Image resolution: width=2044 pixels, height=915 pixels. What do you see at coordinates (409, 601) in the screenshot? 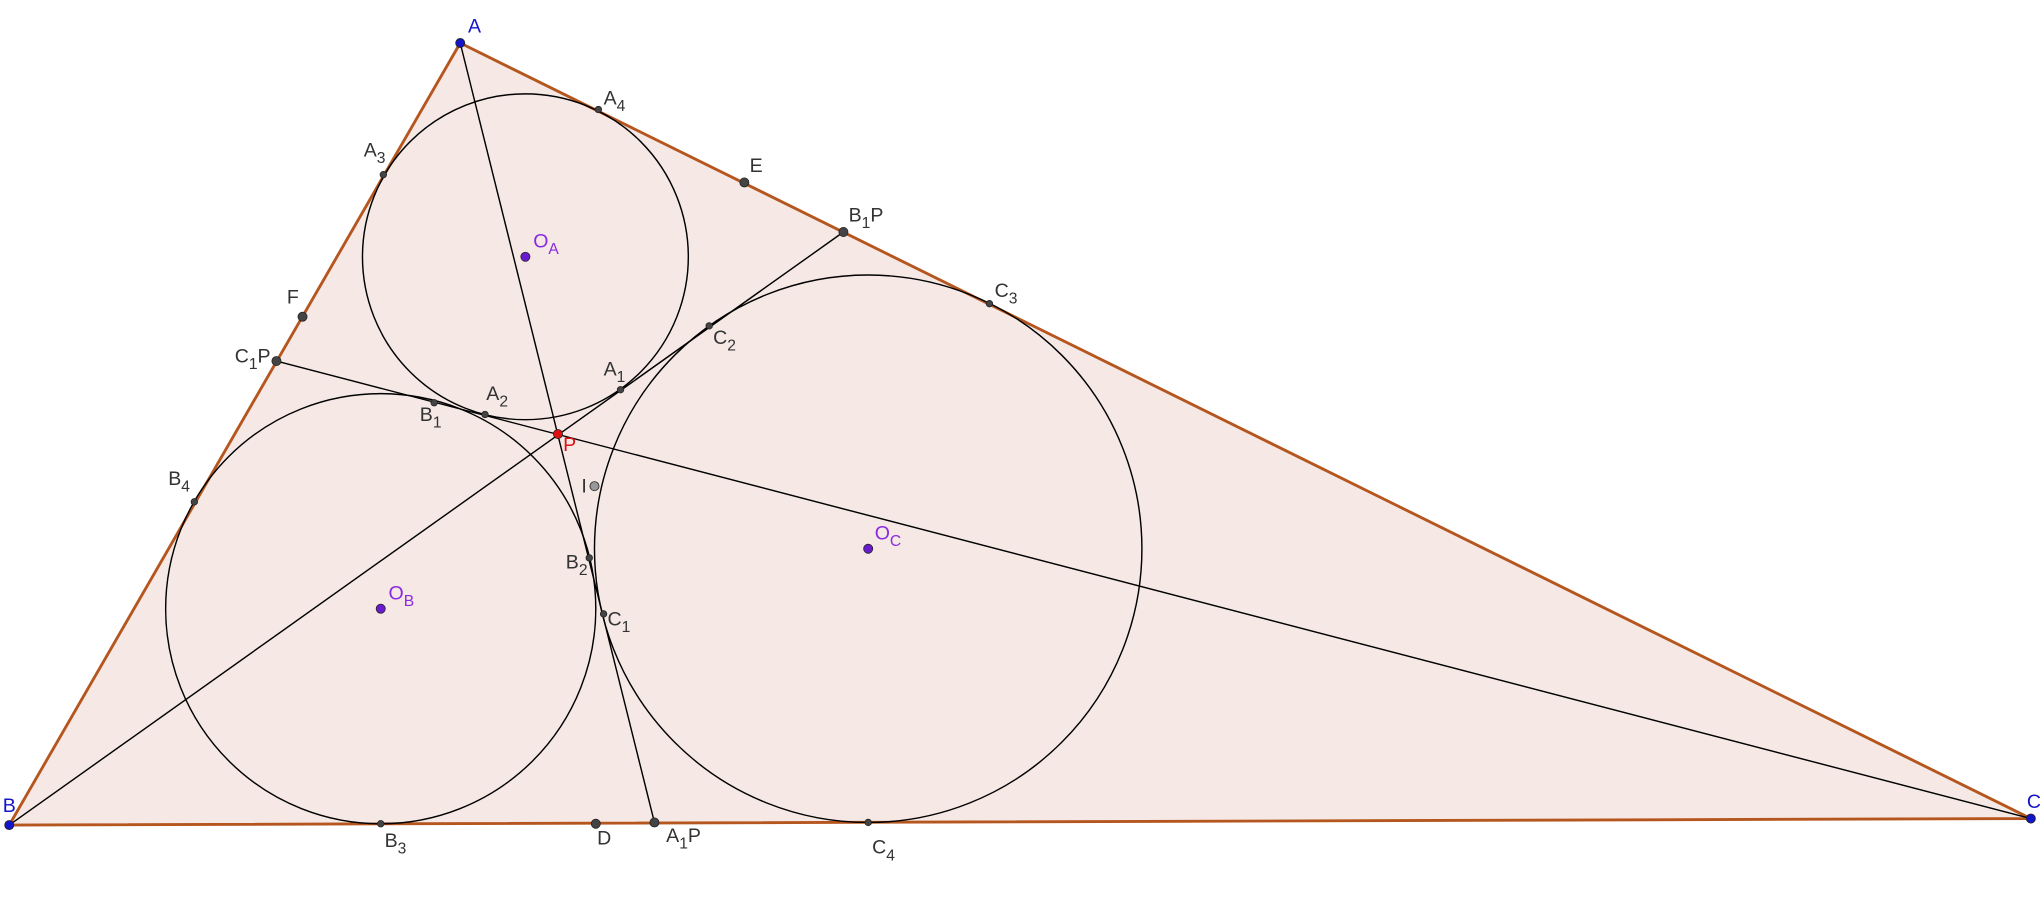
I see `label-sub: B` at bounding box center [409, 601].